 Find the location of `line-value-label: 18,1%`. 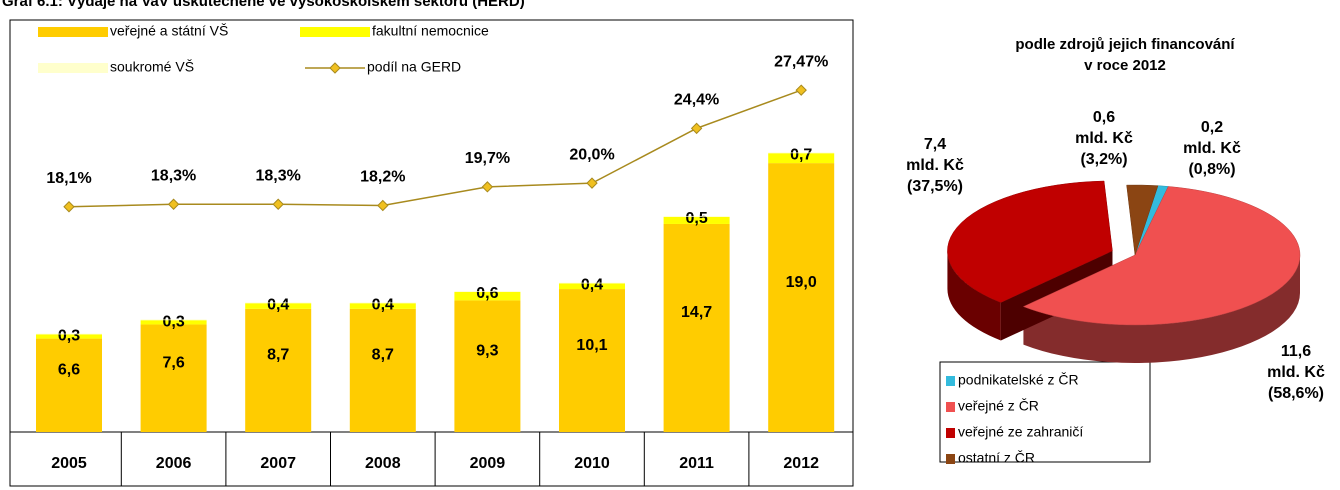

line-value-label: 18,1% is located at coordinates (68, 178).